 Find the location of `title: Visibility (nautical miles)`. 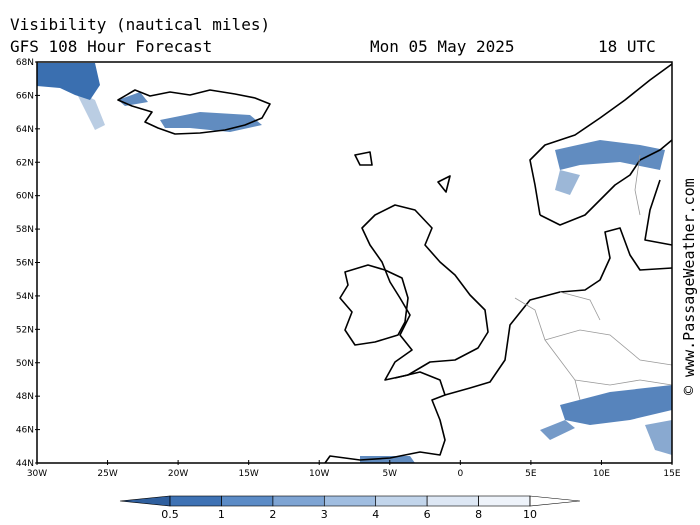

title: Visibility (nautical miles) is located at coordinates (140, 24).